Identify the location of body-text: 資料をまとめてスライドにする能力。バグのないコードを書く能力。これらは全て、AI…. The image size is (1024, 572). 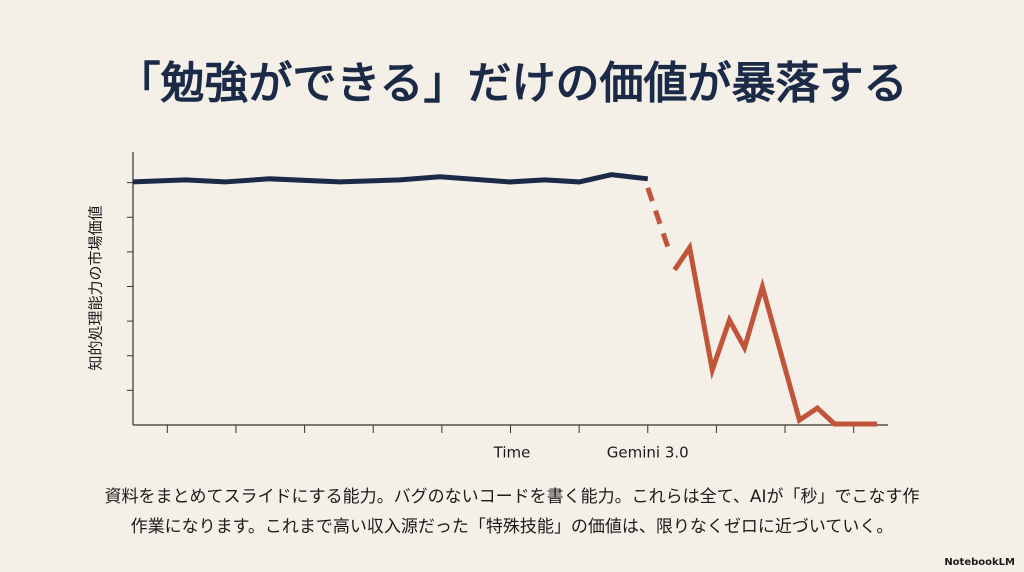
(512, 497).